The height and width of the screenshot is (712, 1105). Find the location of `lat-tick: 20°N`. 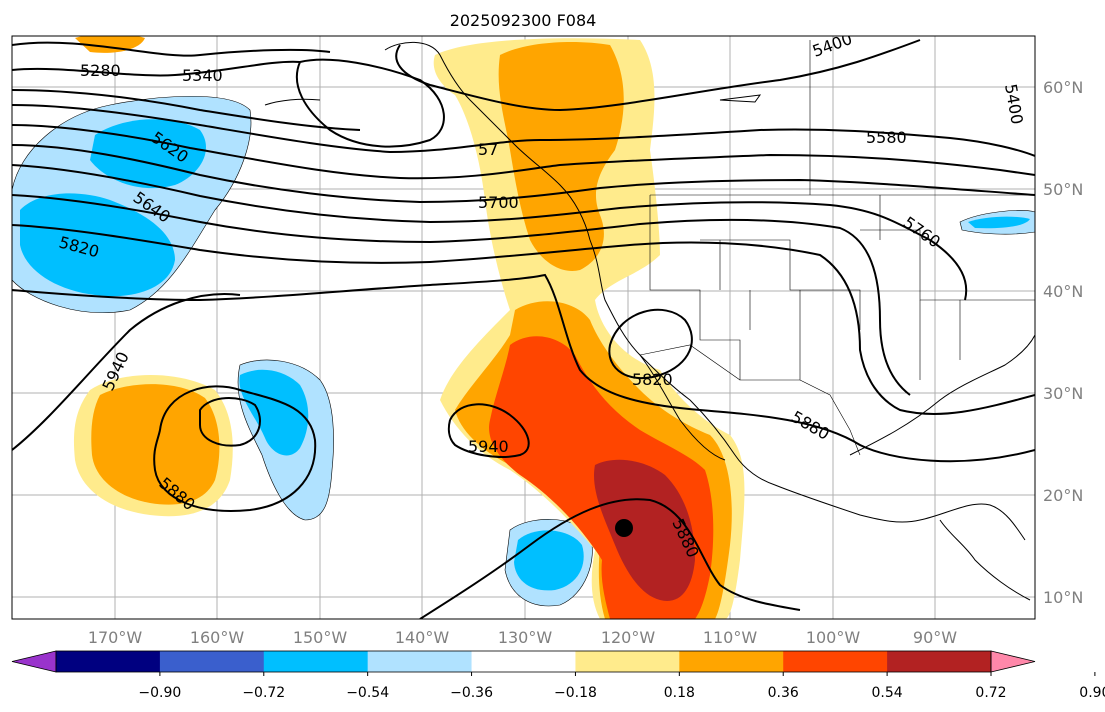

lat-tick: 20°N is located at coordinates (1063, 495).